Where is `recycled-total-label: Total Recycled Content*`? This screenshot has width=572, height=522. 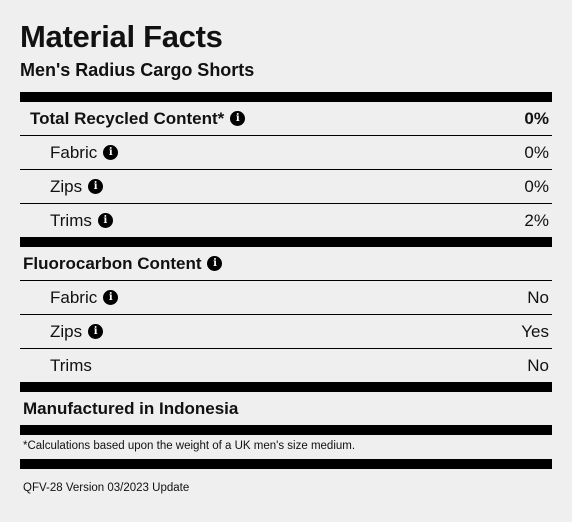 recycled-total-label: Total Recycled Content* is located at coordinates (127, 118).